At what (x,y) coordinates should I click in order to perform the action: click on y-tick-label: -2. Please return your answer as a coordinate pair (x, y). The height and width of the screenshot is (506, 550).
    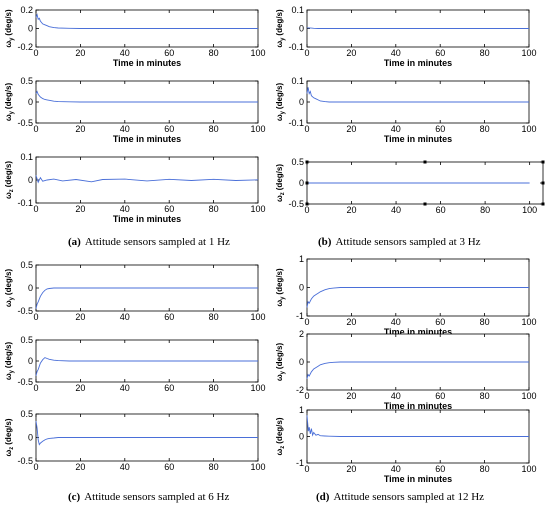
    Looking at the image, I should click on (300, 390).